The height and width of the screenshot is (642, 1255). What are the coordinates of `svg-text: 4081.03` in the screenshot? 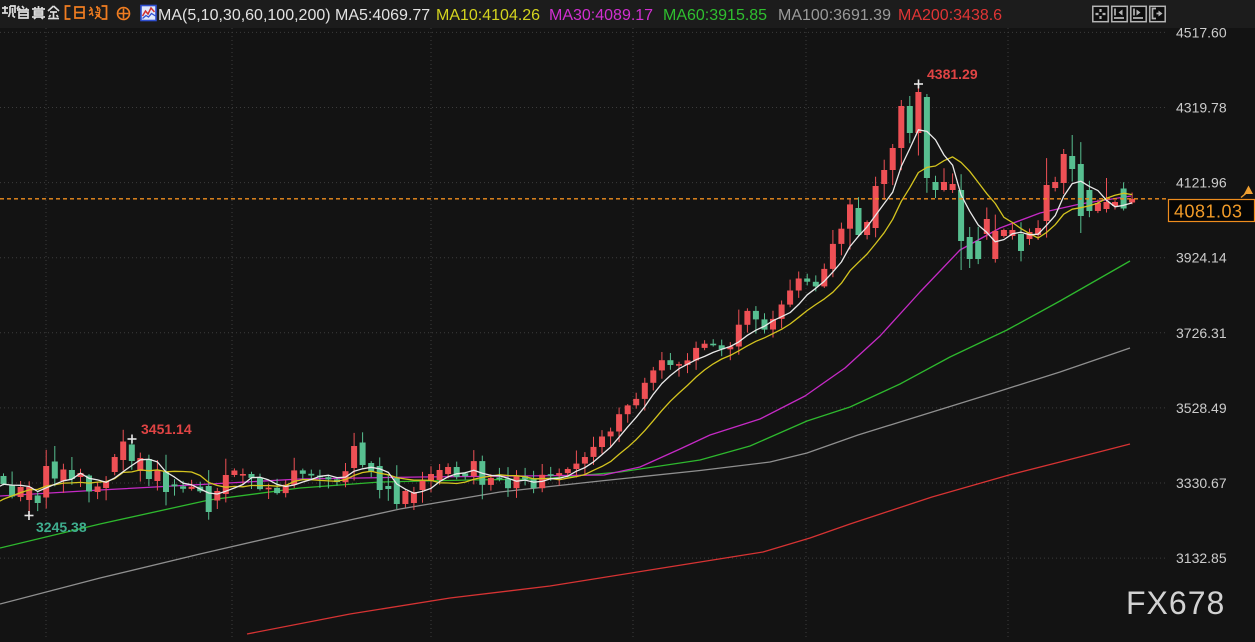 It's located at (1208, 212).